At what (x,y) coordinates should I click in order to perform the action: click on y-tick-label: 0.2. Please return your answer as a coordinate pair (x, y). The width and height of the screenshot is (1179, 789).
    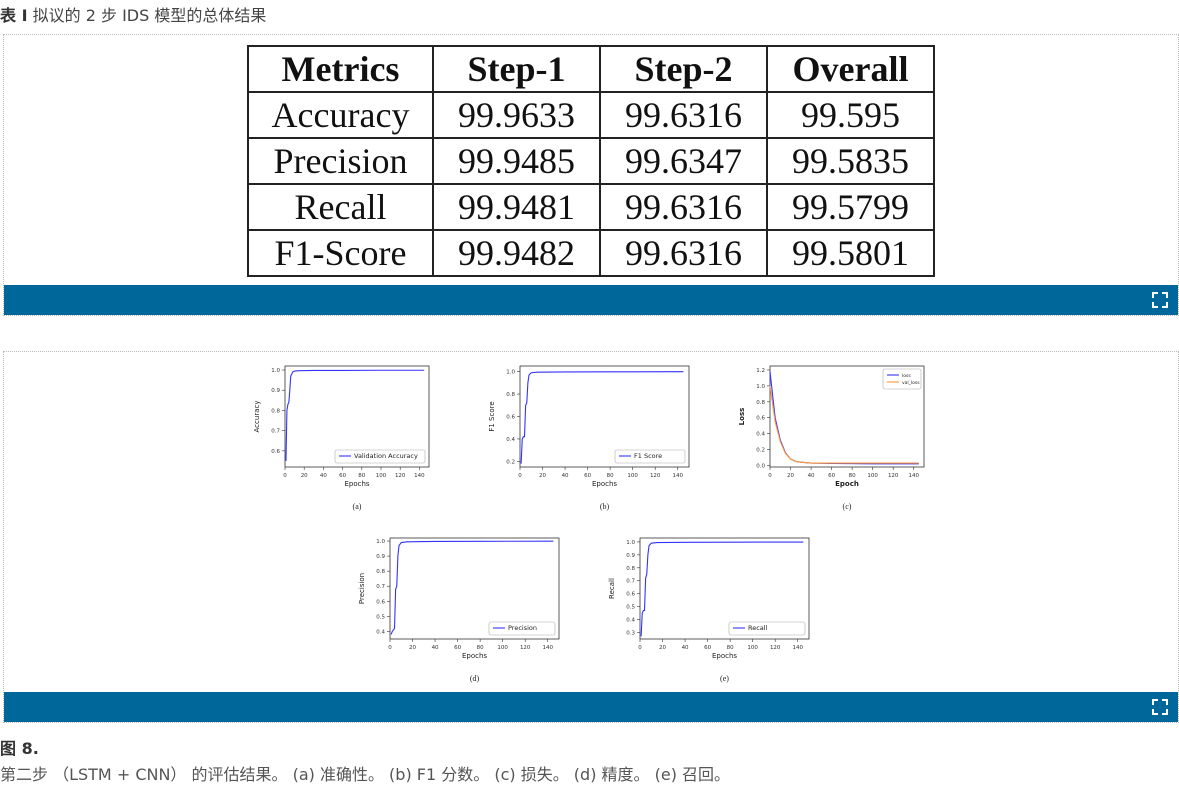
    Looking at the image, I should click on (510, 462).